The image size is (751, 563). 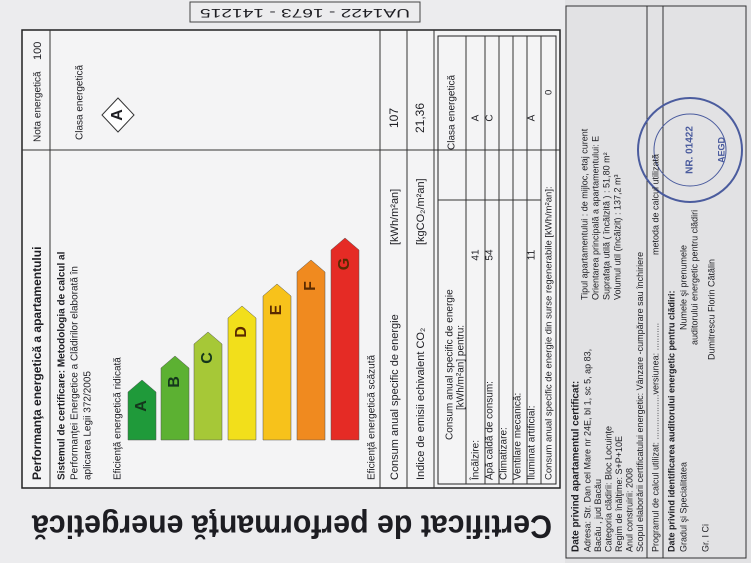 What do you see at coordinates (721, 150) in the screenshot?
I see `stamp-org: AEGD` at bounding box center [721, 150].